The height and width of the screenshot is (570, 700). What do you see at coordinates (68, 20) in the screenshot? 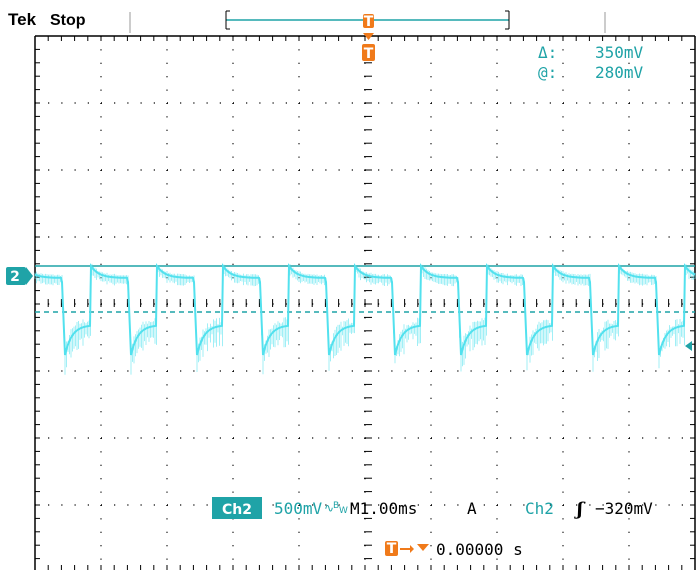
I see `acquisition-status: Stop` at bounding box center [68, 20].